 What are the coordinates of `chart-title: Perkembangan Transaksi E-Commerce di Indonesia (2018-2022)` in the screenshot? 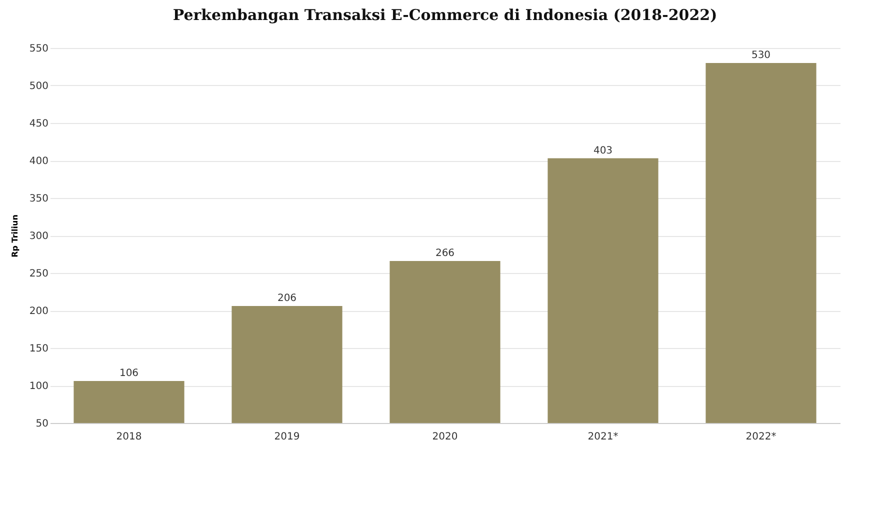 It's located at (445, 15).